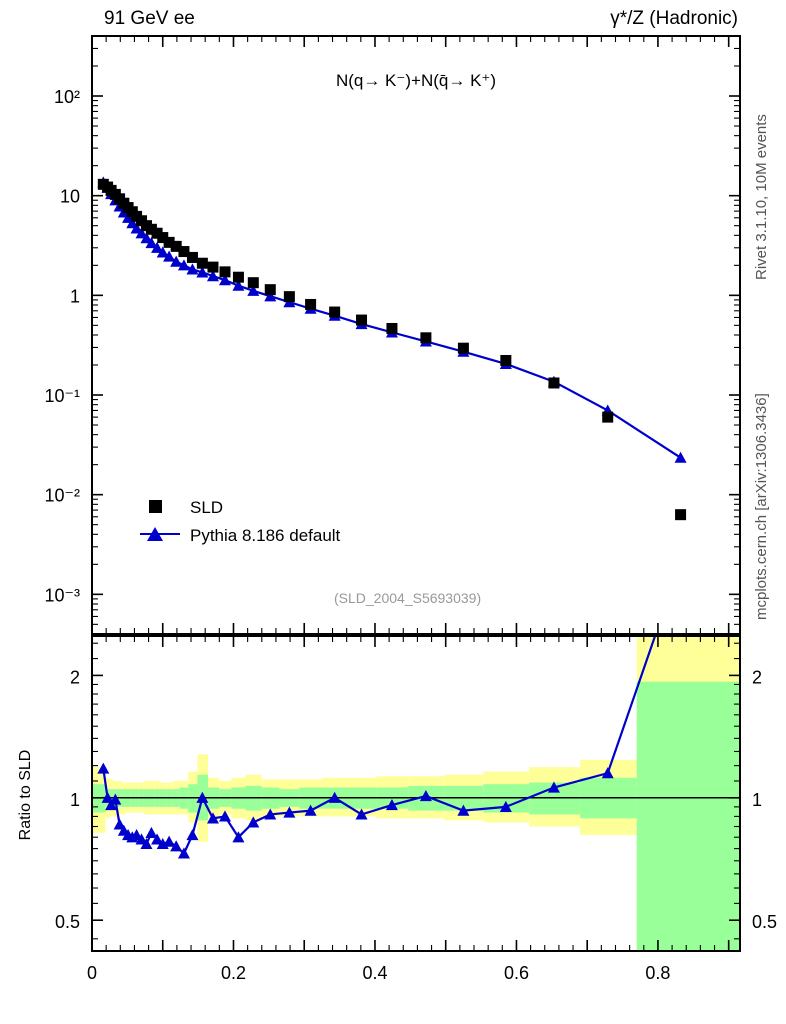  Describe the element at coordinates (155, 506) in the screenshot. I see `legend-marker-sld` at that location.